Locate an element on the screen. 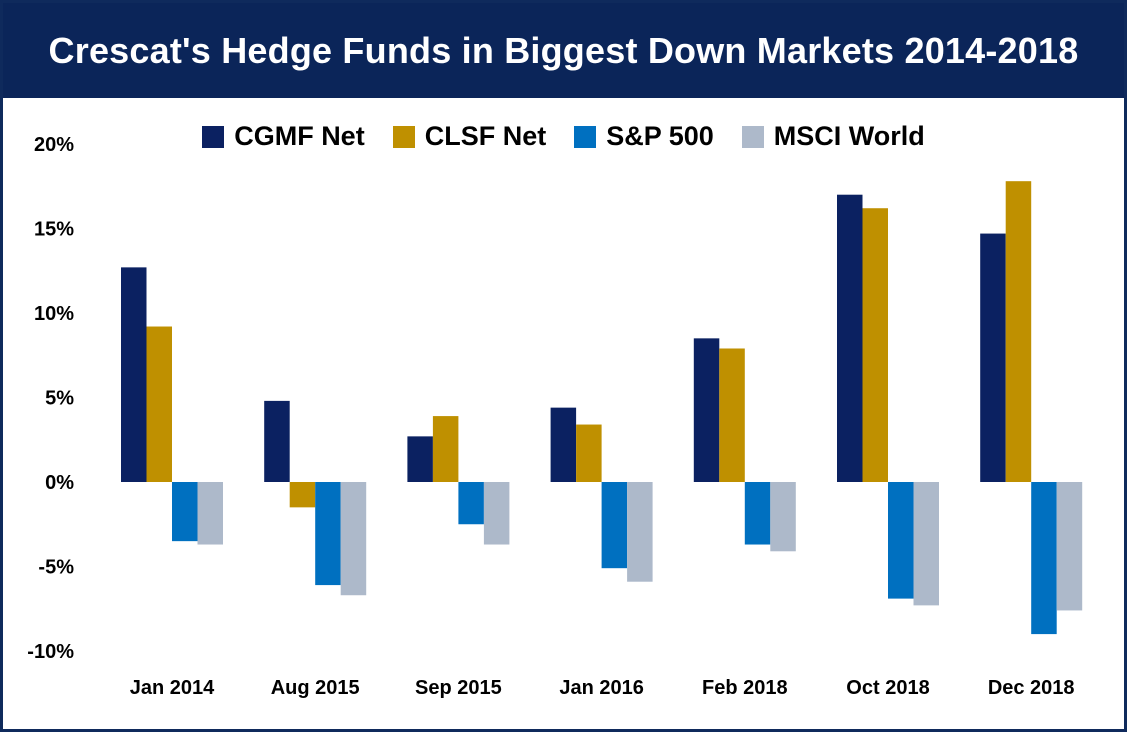 This screenshot has width=1127, height=732. legend-swatch-clsf is located at coordinates (403, 136).